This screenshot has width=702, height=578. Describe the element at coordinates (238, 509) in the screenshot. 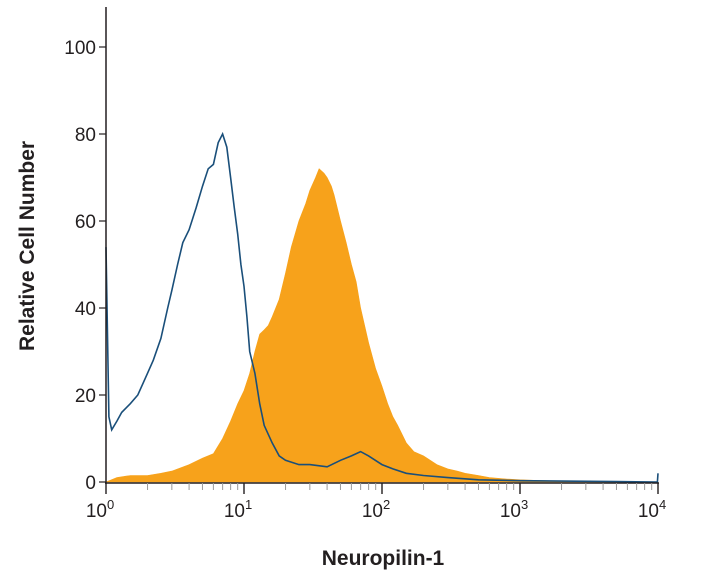

I see `x-tick-label: 10¹` at that location.